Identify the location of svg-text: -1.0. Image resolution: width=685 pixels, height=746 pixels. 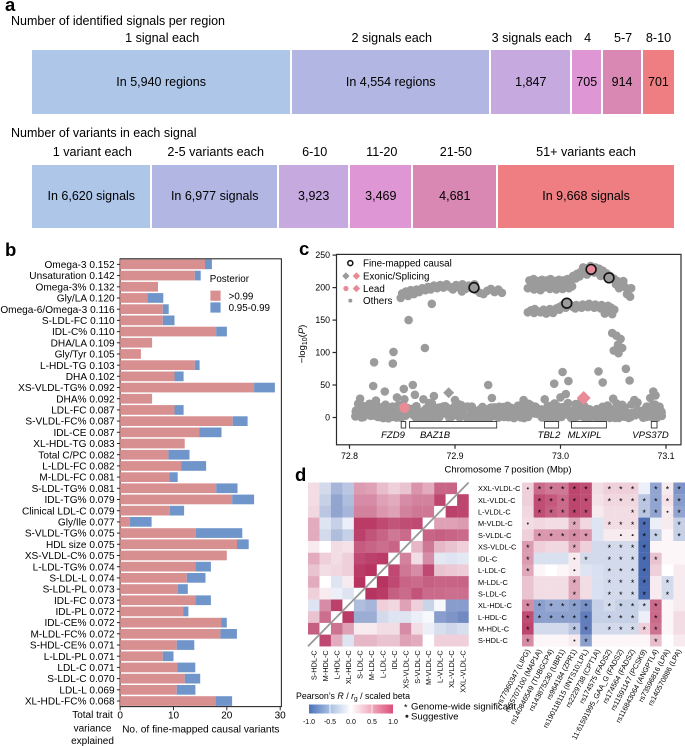
(309, 722).